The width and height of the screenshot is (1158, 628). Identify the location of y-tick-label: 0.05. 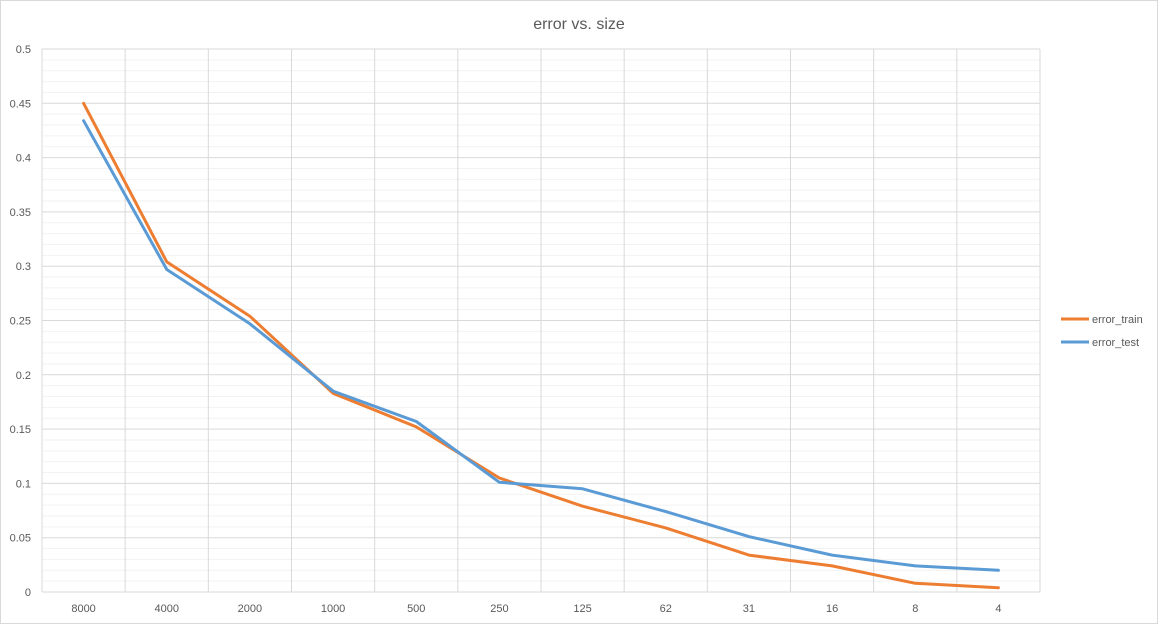
(20, 539).